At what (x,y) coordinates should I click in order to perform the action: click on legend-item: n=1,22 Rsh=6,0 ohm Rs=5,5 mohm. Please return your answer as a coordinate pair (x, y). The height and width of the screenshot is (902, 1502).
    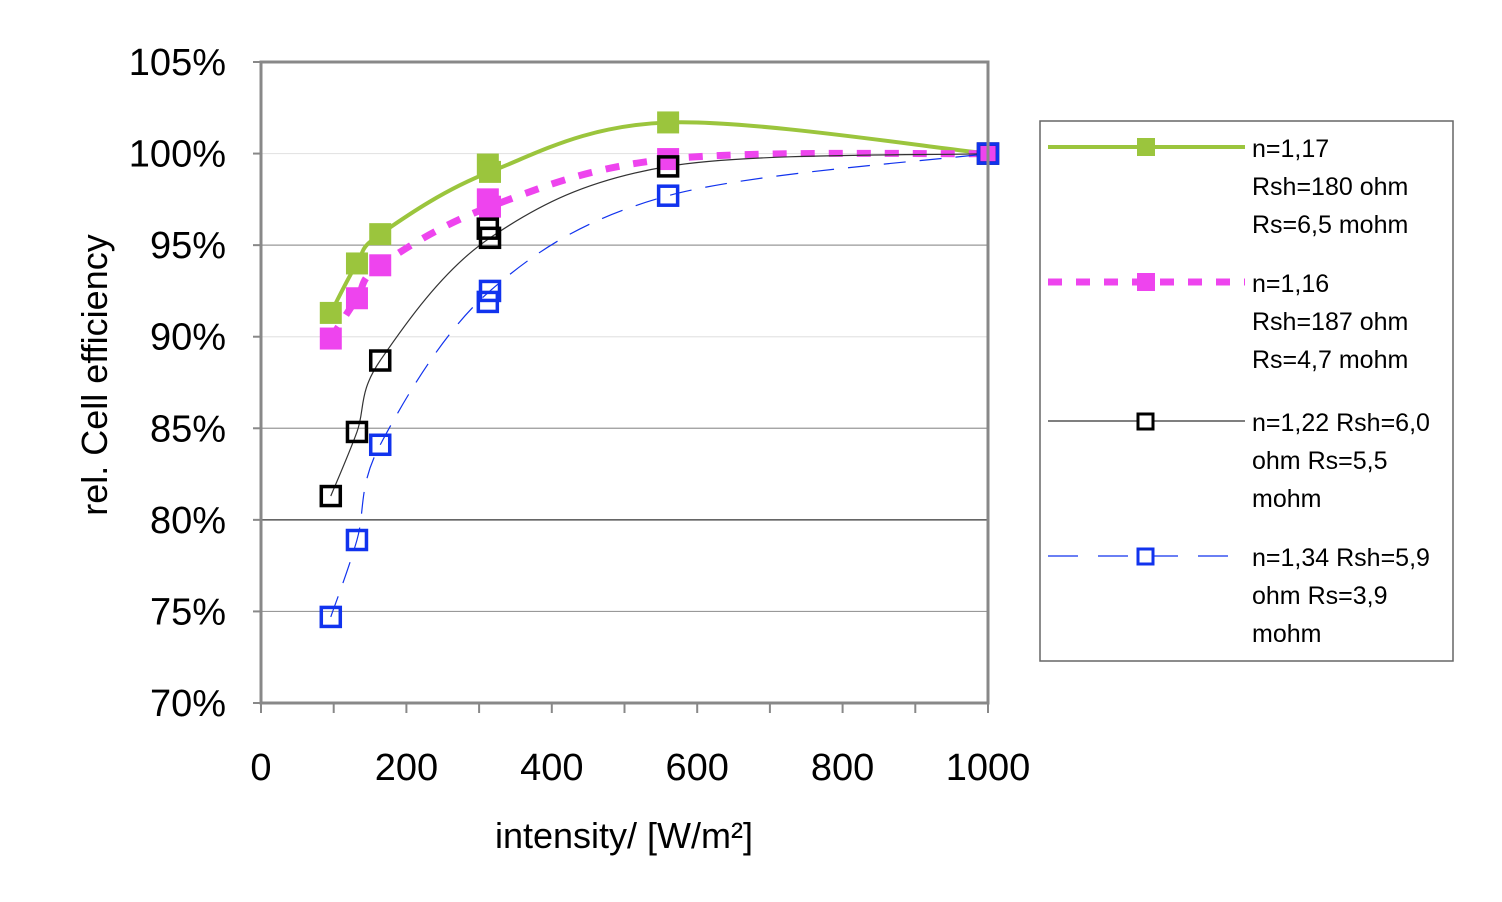
    Looking at the image, I should click on (1239, 461).